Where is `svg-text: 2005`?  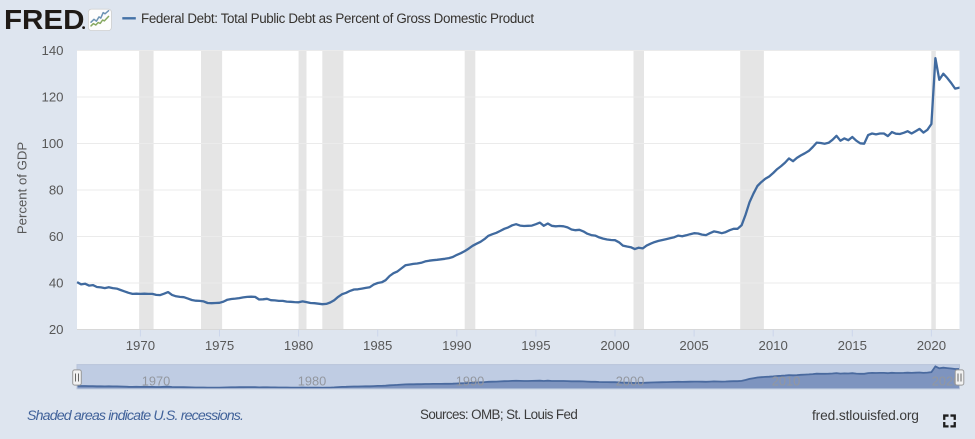 svg-text: 2005 is located at coordinates (693, 345).